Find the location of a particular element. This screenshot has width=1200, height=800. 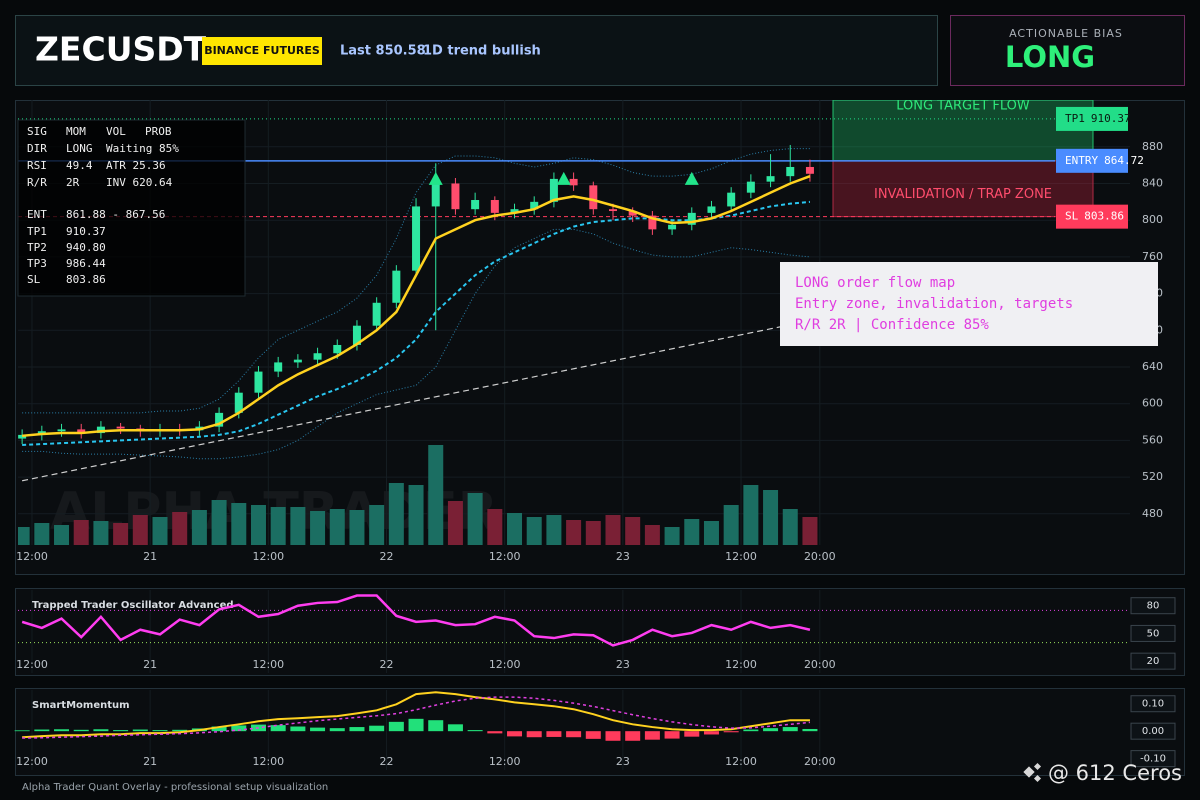

y-tick-label: 800 is located at coordinates (1152, 219).